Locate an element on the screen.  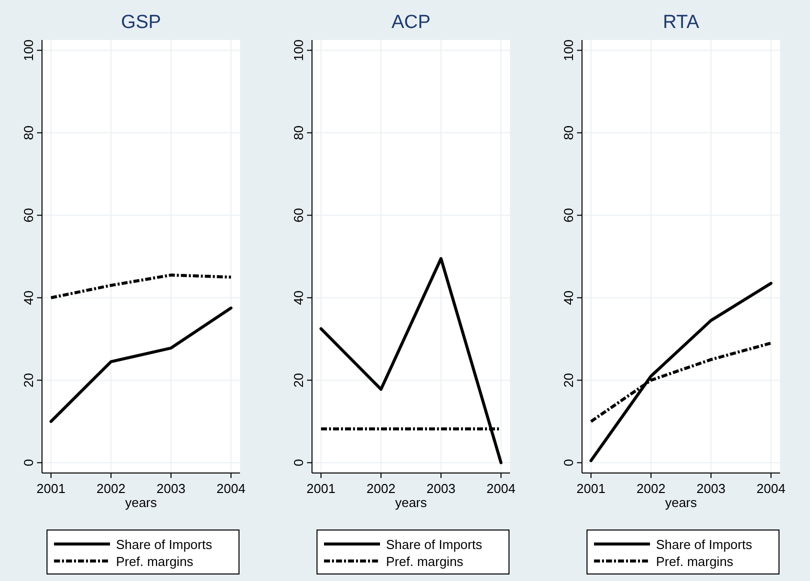
chart-title: GSP is located at coordinates (141, 22).